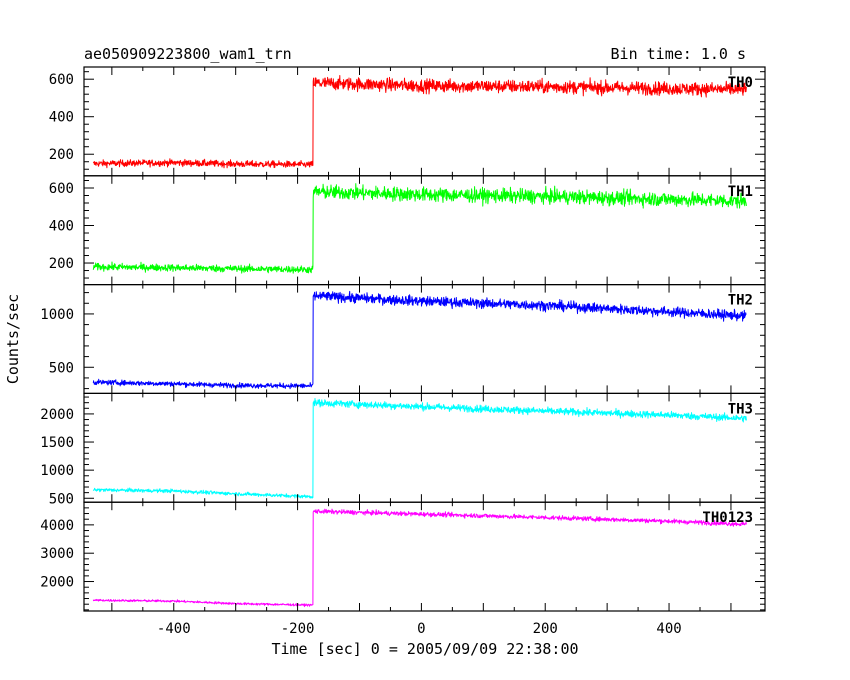 This screenshot has height=680, width=850. What do you see at coordinates (740, 301) in the screenshot?
I see `panel-label-th2: TH2` at bounding box center [740, 301].